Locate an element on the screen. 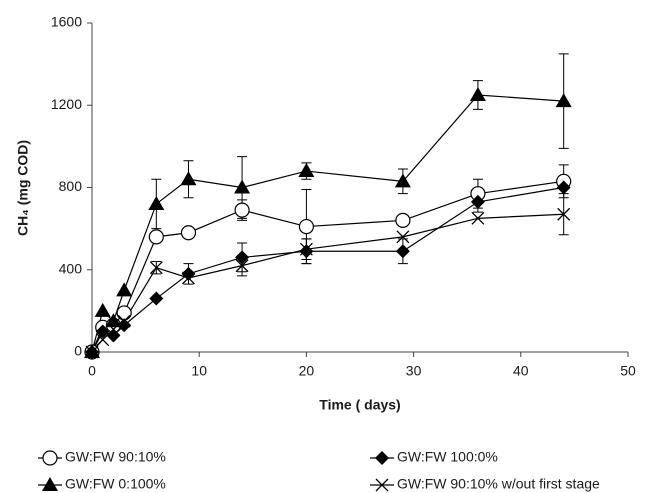  x-tick-label: 30 is located at coordinates (414, 371).